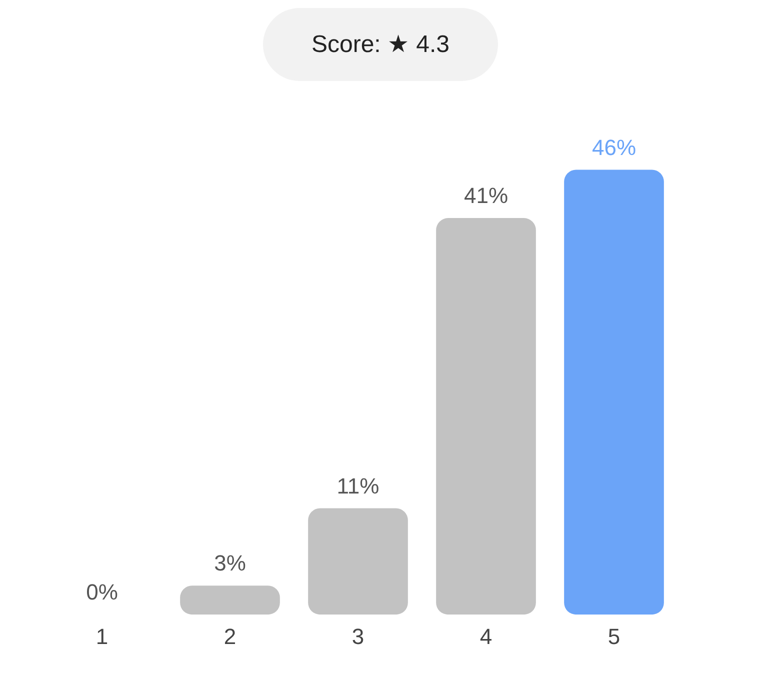 This screenshot has height=686, width=761. Describe the element at coordinates (486, 636) in the screenshot. I see `x-tick-label: 4` at that location.